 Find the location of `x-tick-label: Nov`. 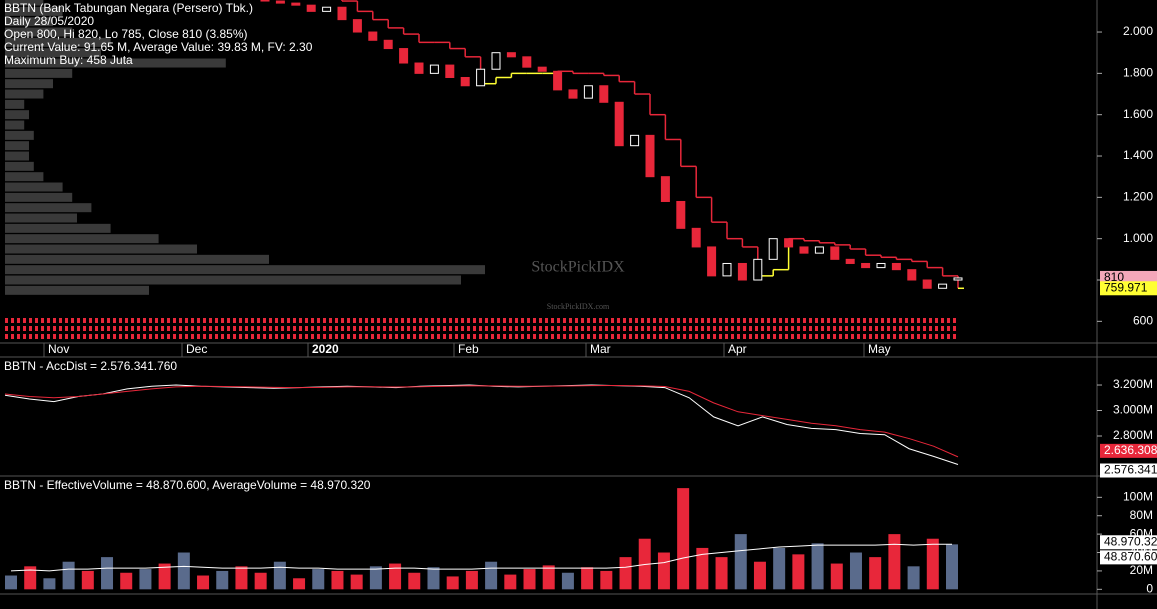

x-tick-label: Nov is located at coordinates (58, 349).